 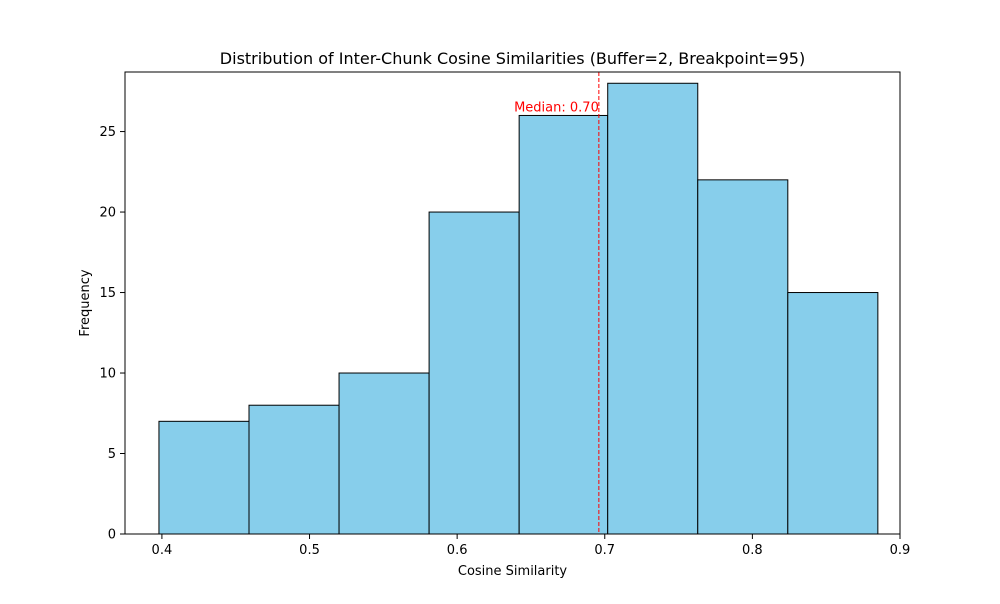 What do you see at coordinates (112, 454) in the screenshot?
I see `y-tick-label: 5` at bounding box center [112, 454].